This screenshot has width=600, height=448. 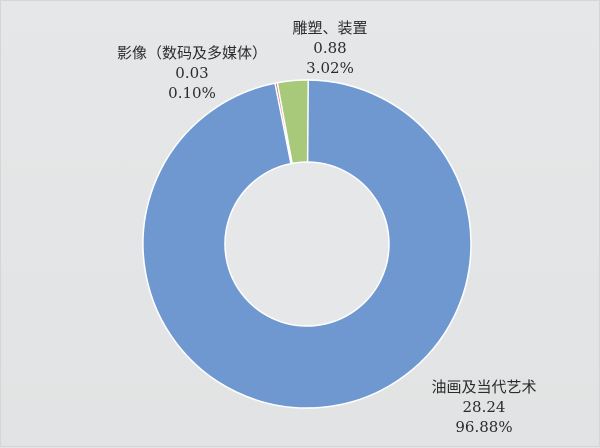 What do you see at coordinates (192, 93) in the screenshot?
I see `slice-percent: 0.10%` at bounding box center [192, 93].